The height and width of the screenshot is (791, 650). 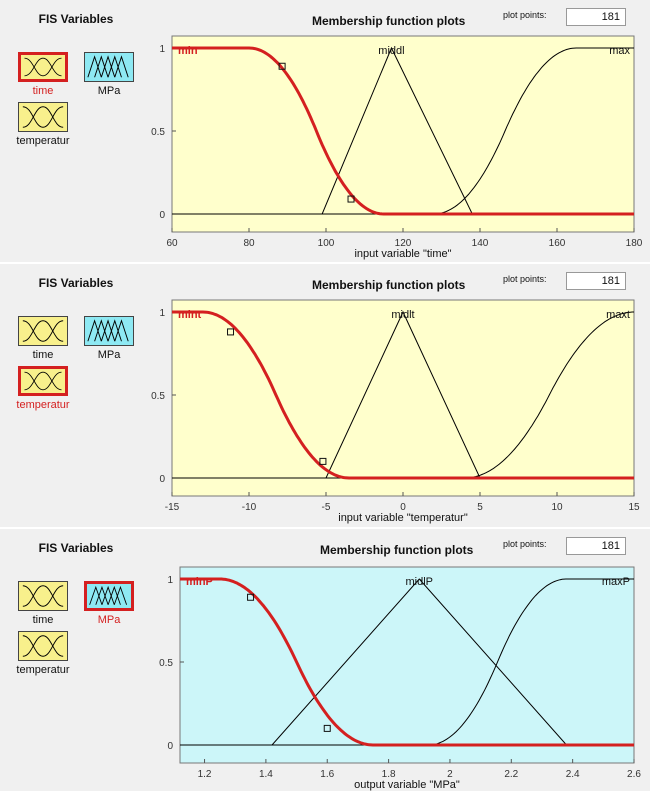 I want to click on x-tick-label: 160, so click(x=557, y=243).